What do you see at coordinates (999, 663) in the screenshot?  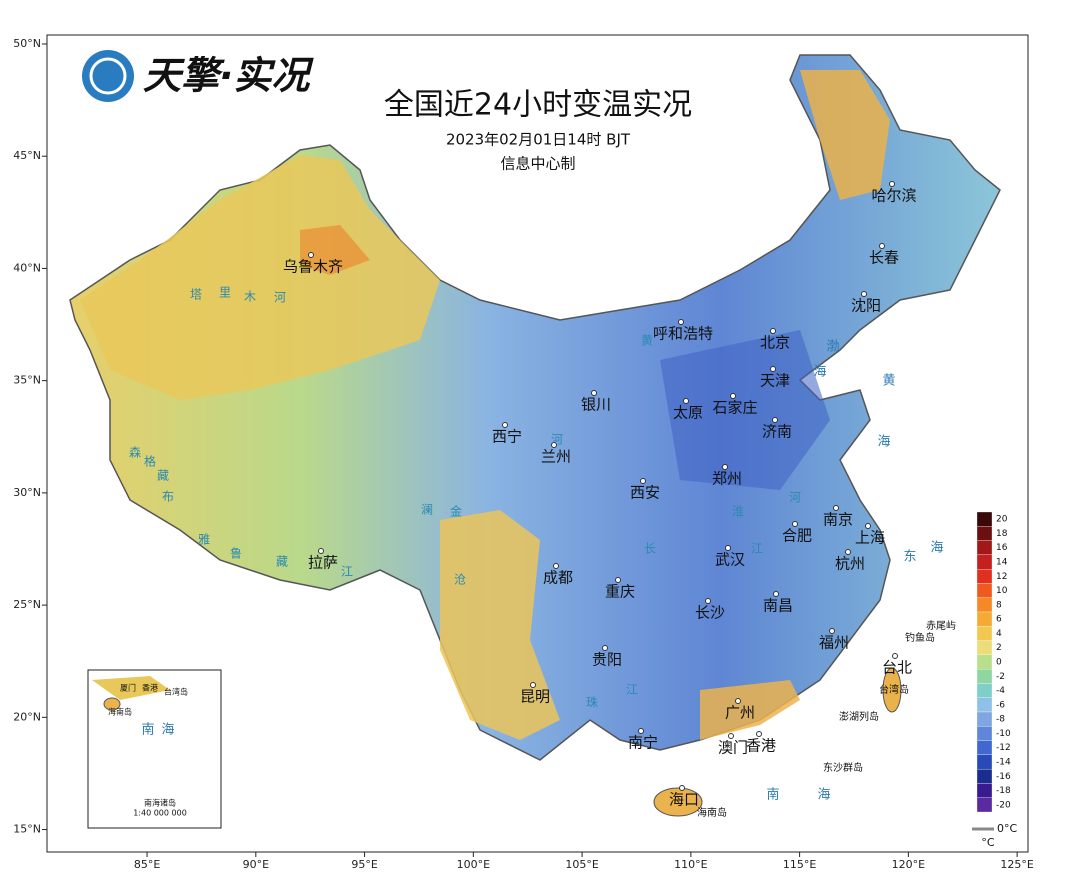 I see `legend-label: 0` at bounding box center [999, 663].